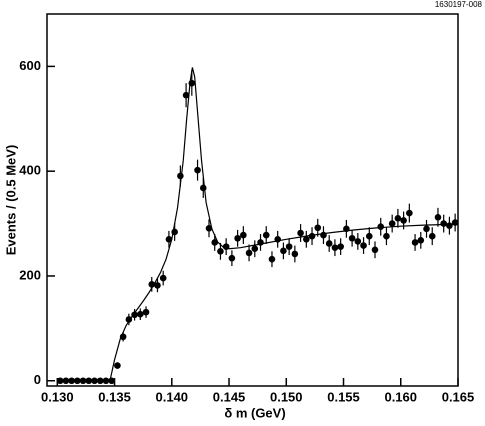  I want to click on x-tick-label: 0.150, so click(286, 396).